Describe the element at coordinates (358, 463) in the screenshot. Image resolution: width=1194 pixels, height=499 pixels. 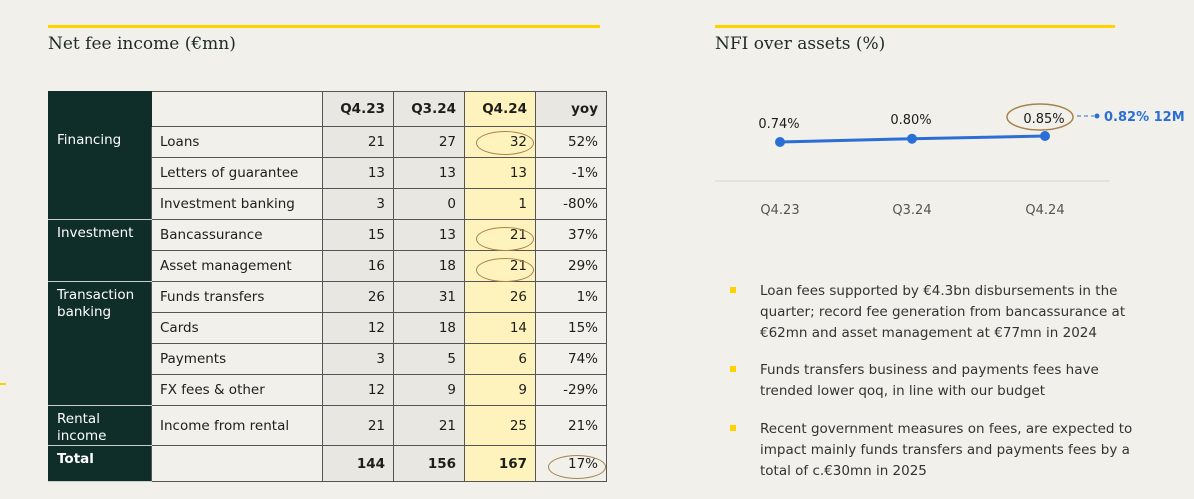
I see `value-q423: 144` at that location.